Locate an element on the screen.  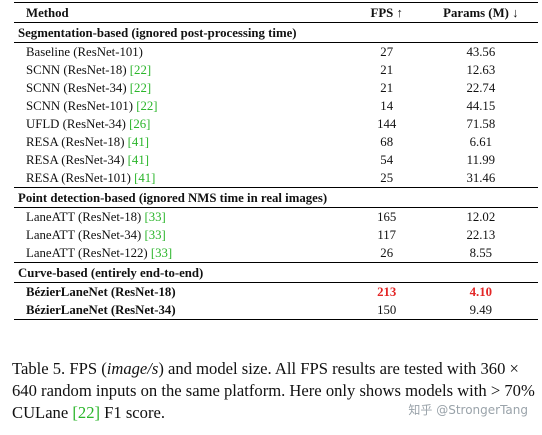
group-title: Curve-based (entirely end-to-end) is located at coordinates (276, 272).